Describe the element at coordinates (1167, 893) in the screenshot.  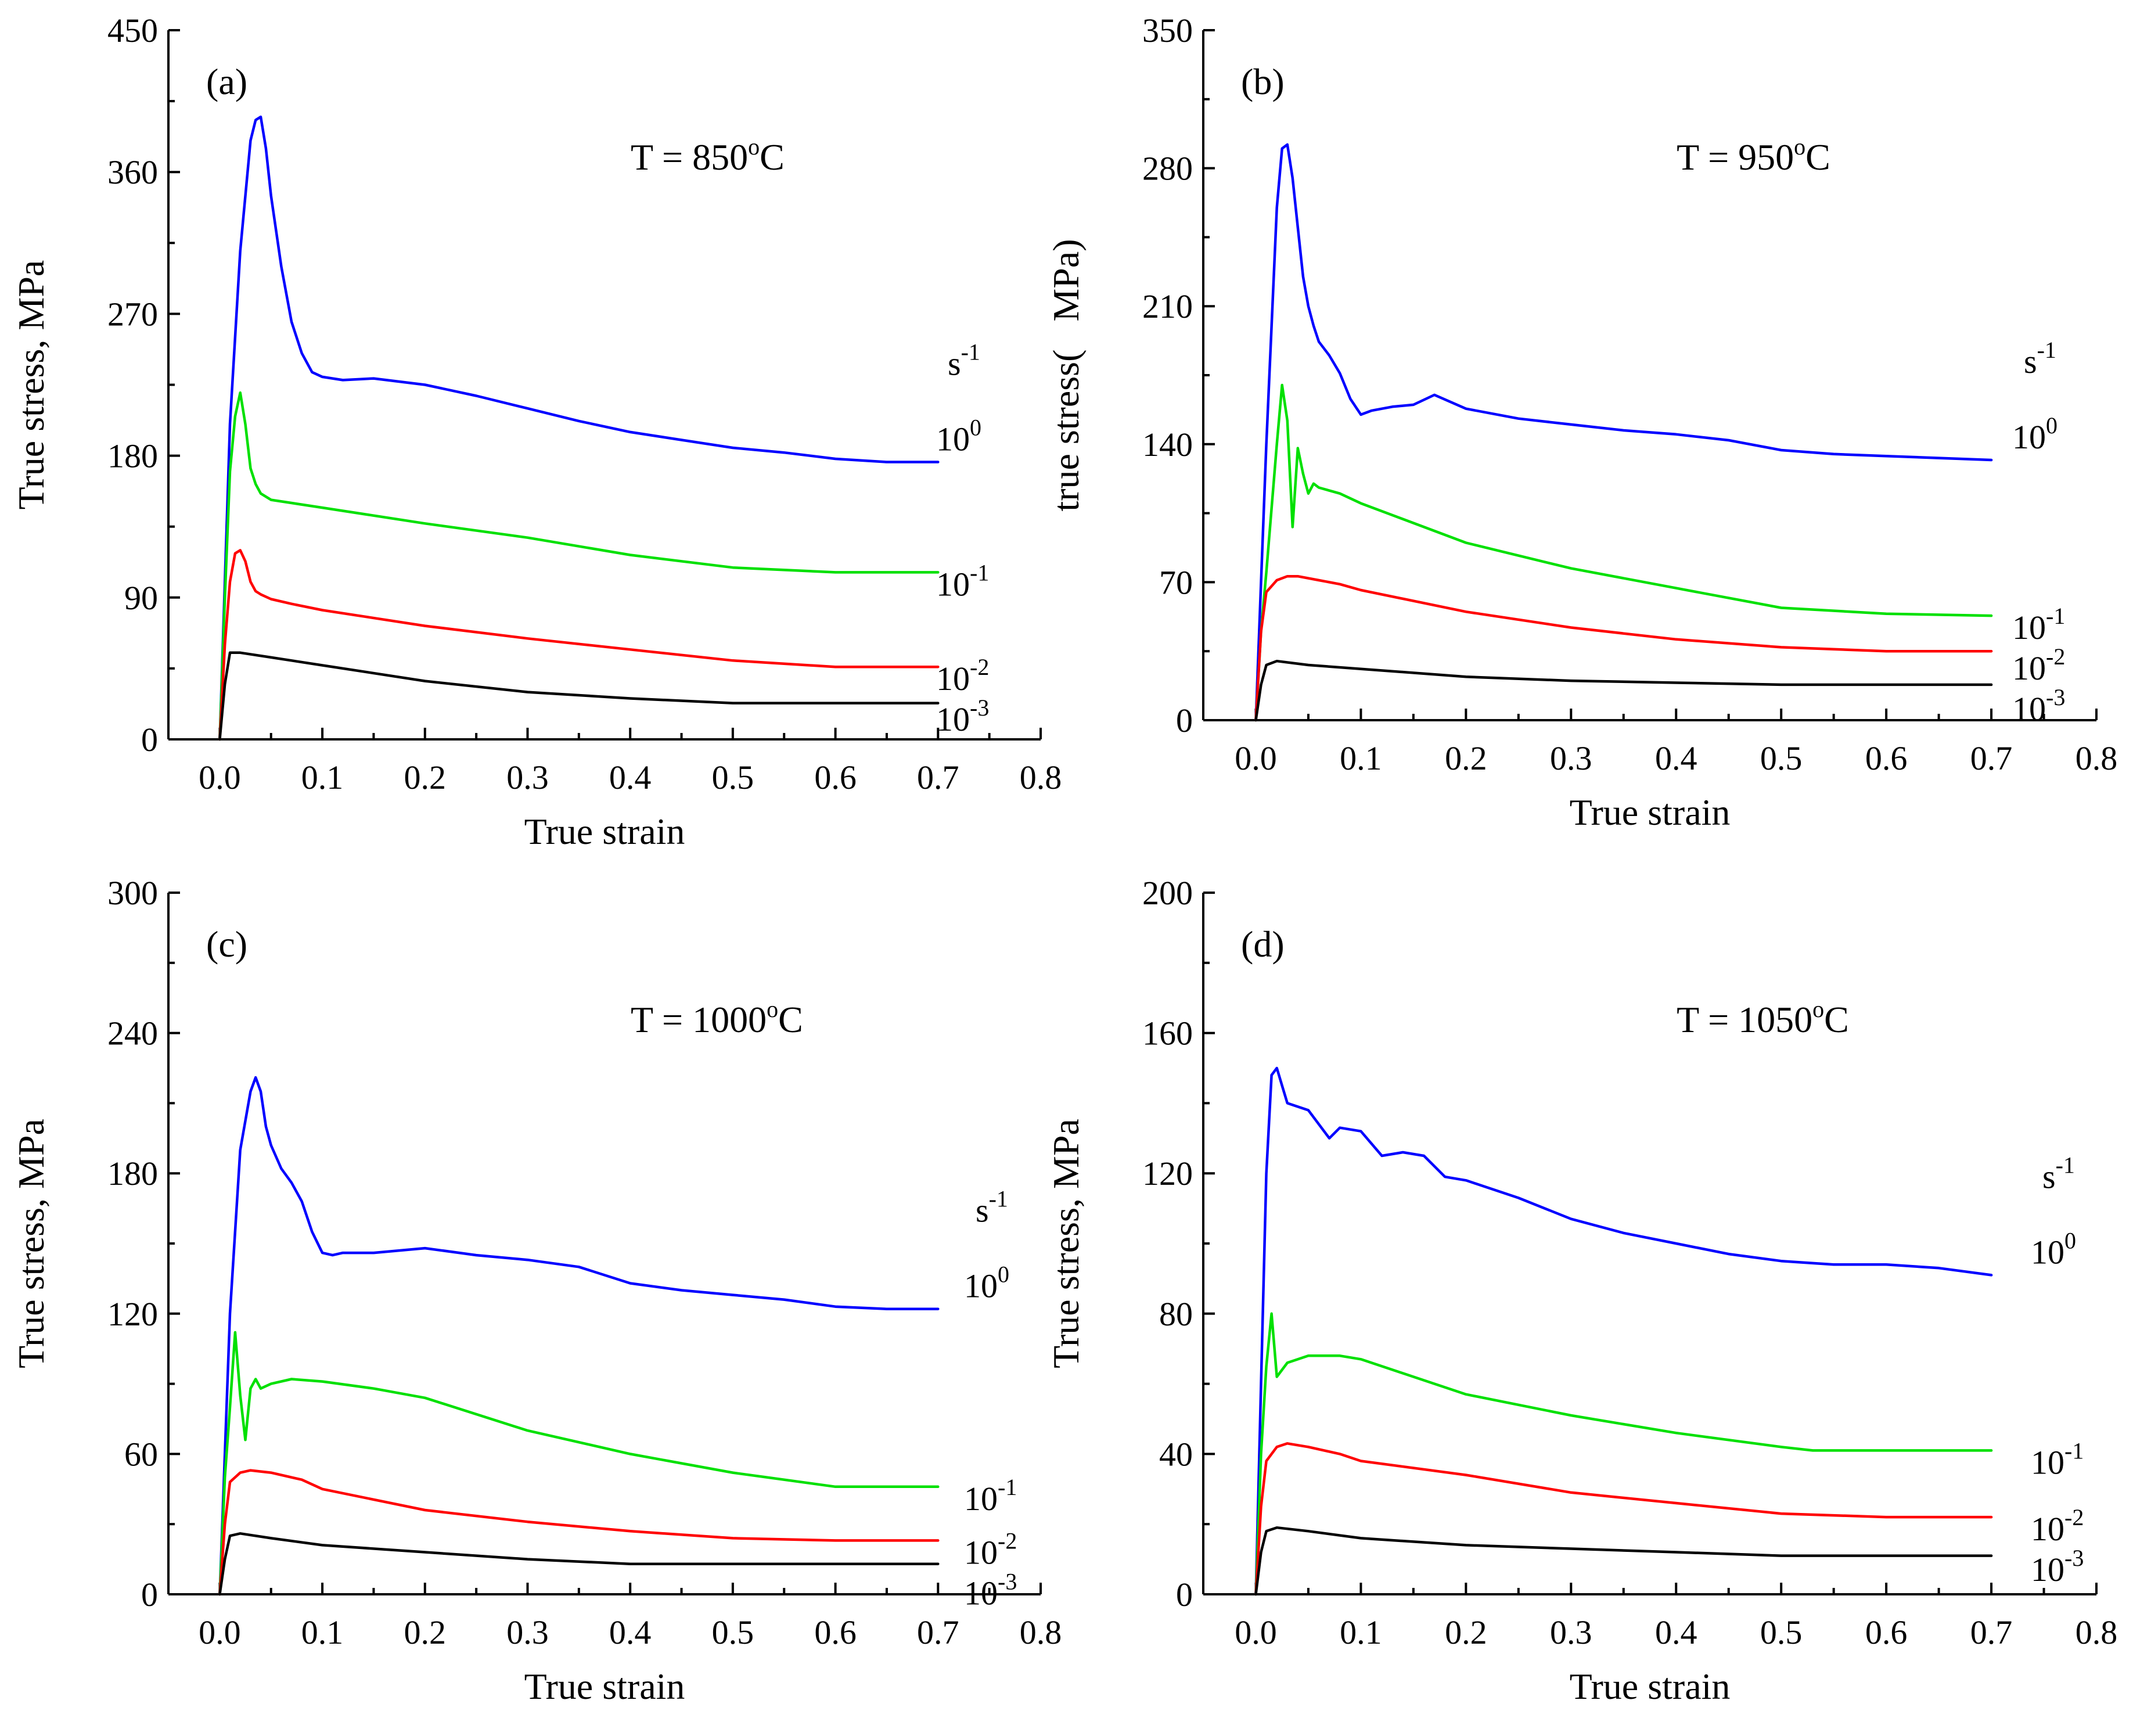
I see `y-tick-label: 200` at that location.